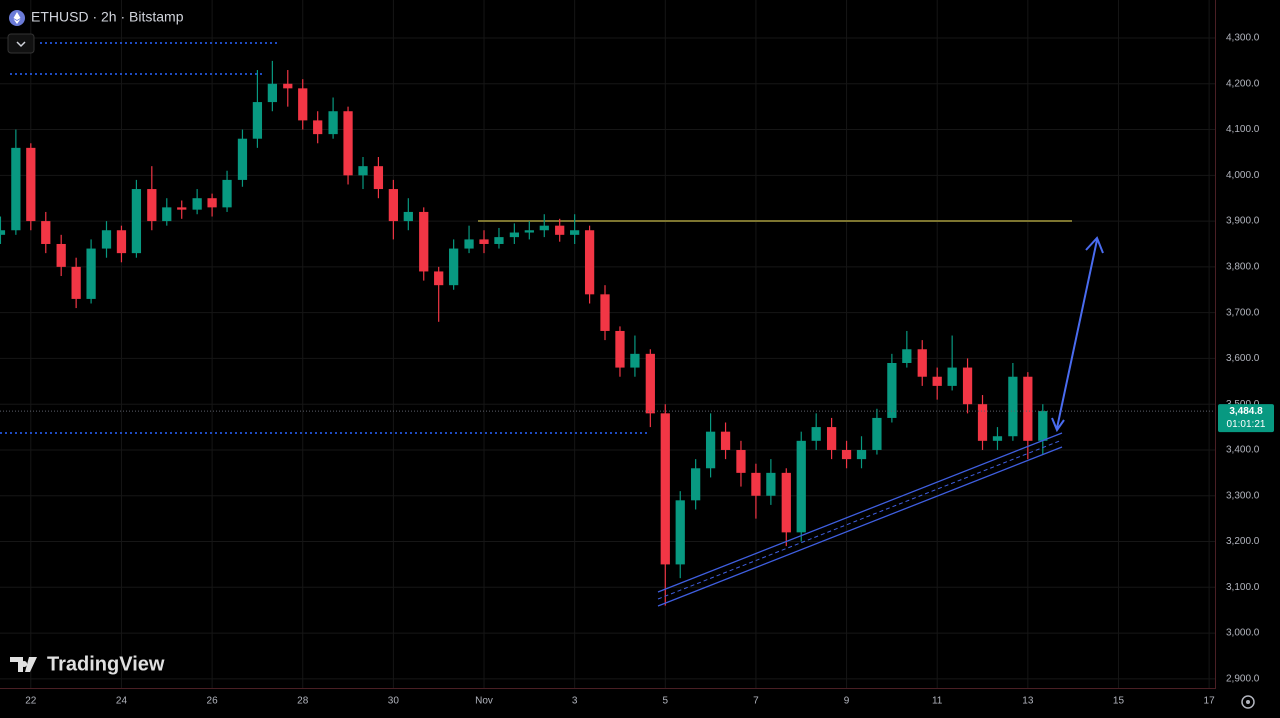  I want to click on y-tick-label: 3,700.0, so click(1243, 312).